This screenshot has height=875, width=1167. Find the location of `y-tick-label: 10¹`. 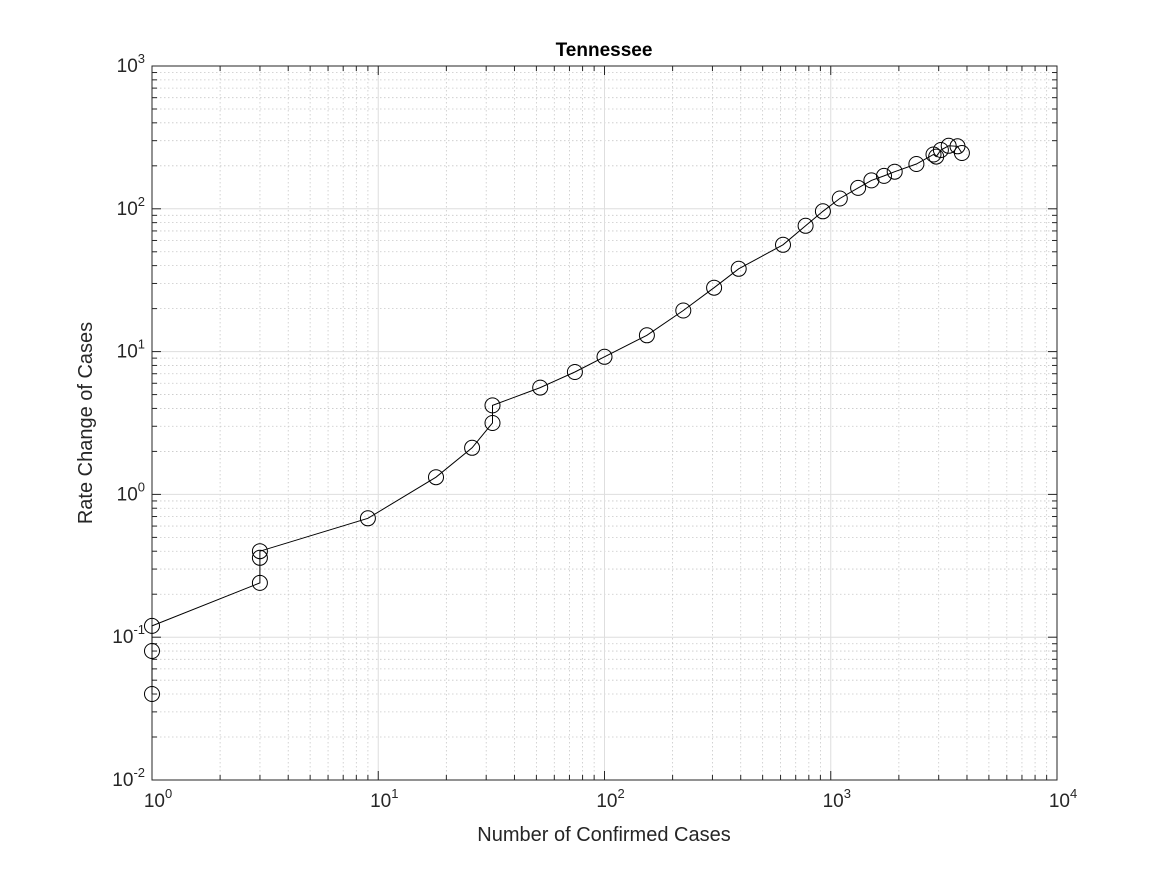

y-tick-label: 10¹ is located at coordinates (131, 350).